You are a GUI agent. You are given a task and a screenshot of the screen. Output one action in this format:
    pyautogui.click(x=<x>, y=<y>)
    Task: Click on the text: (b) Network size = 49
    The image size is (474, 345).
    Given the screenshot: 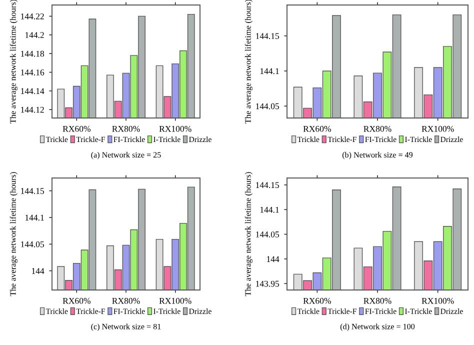 What is the action you would take?
    pyautogui.click(x=377, y=156)
    